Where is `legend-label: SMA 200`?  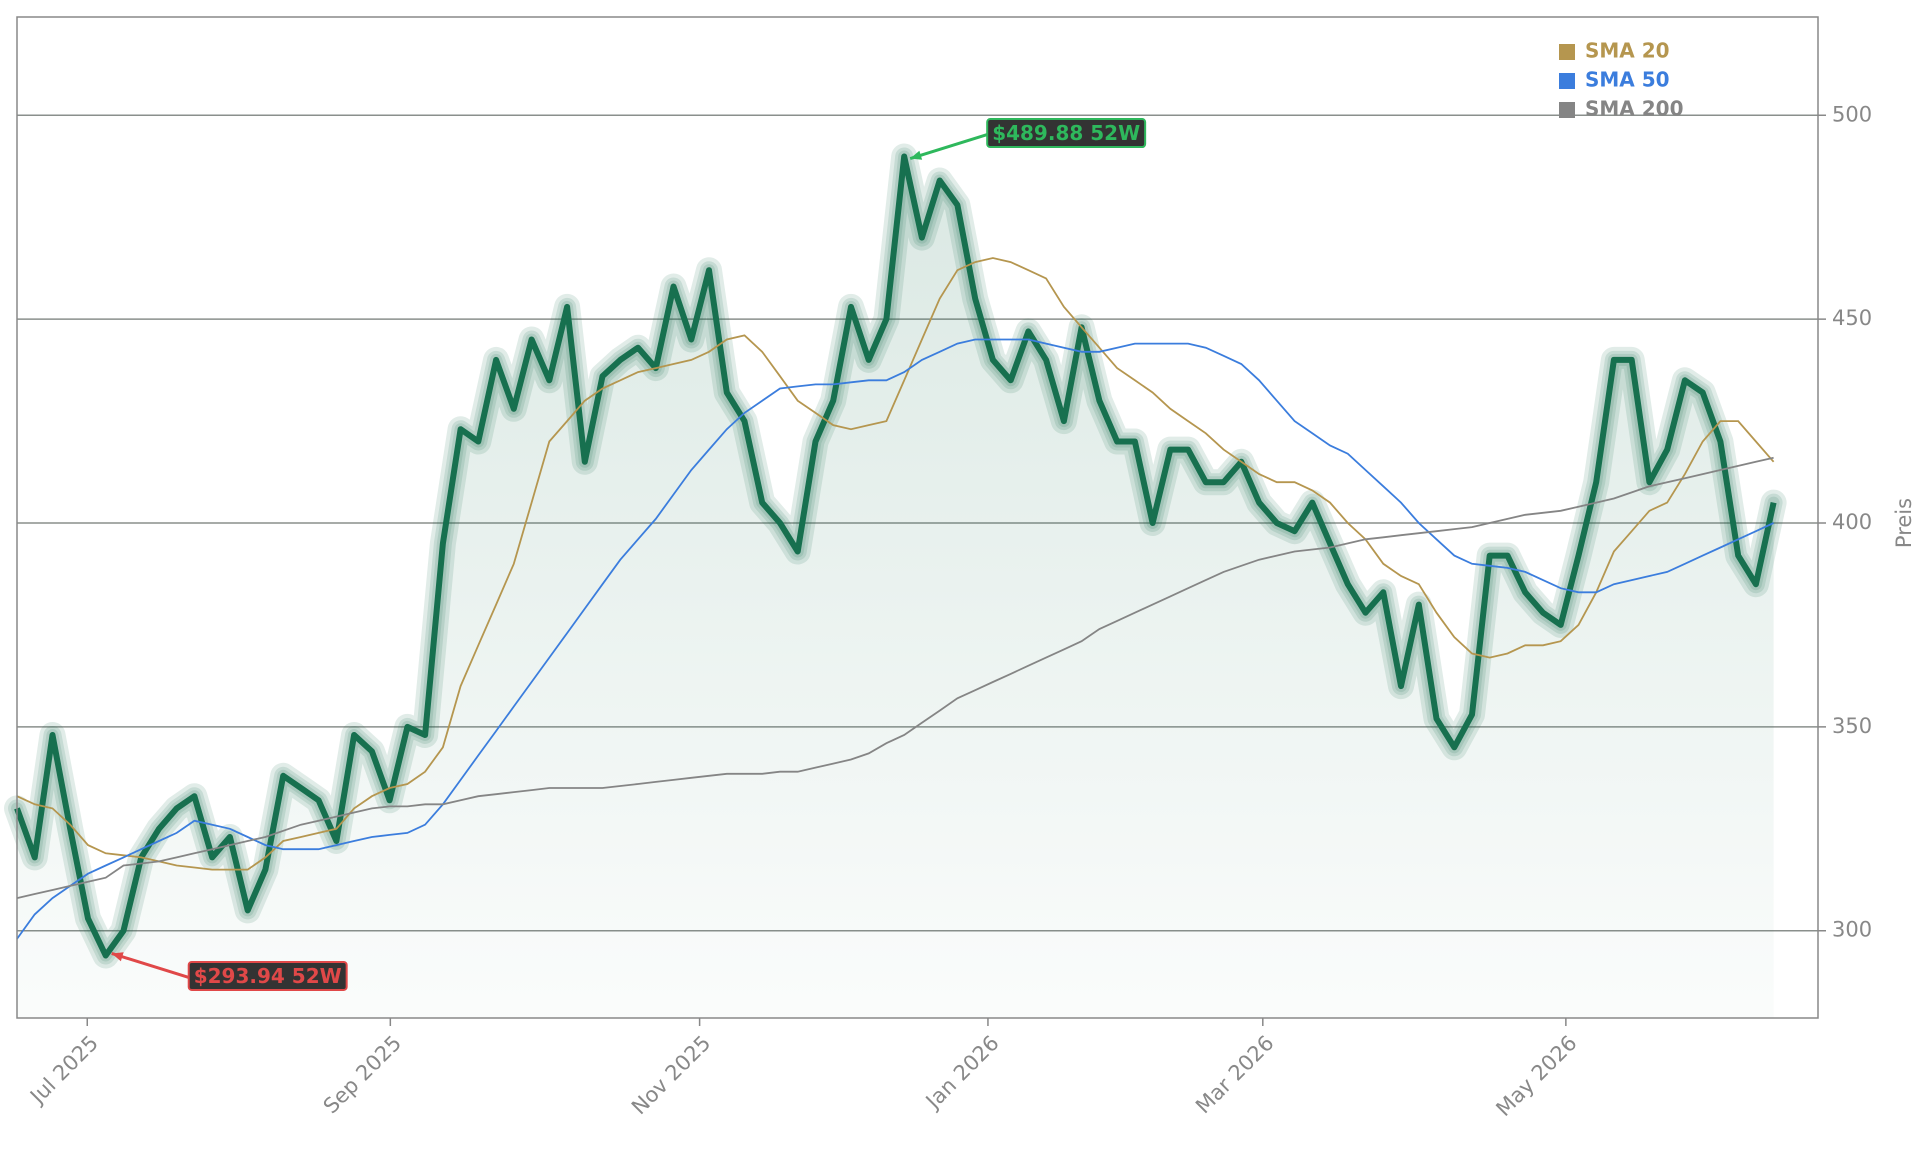 legend-label: SMA 200 is located at coordinates (1634, 109).